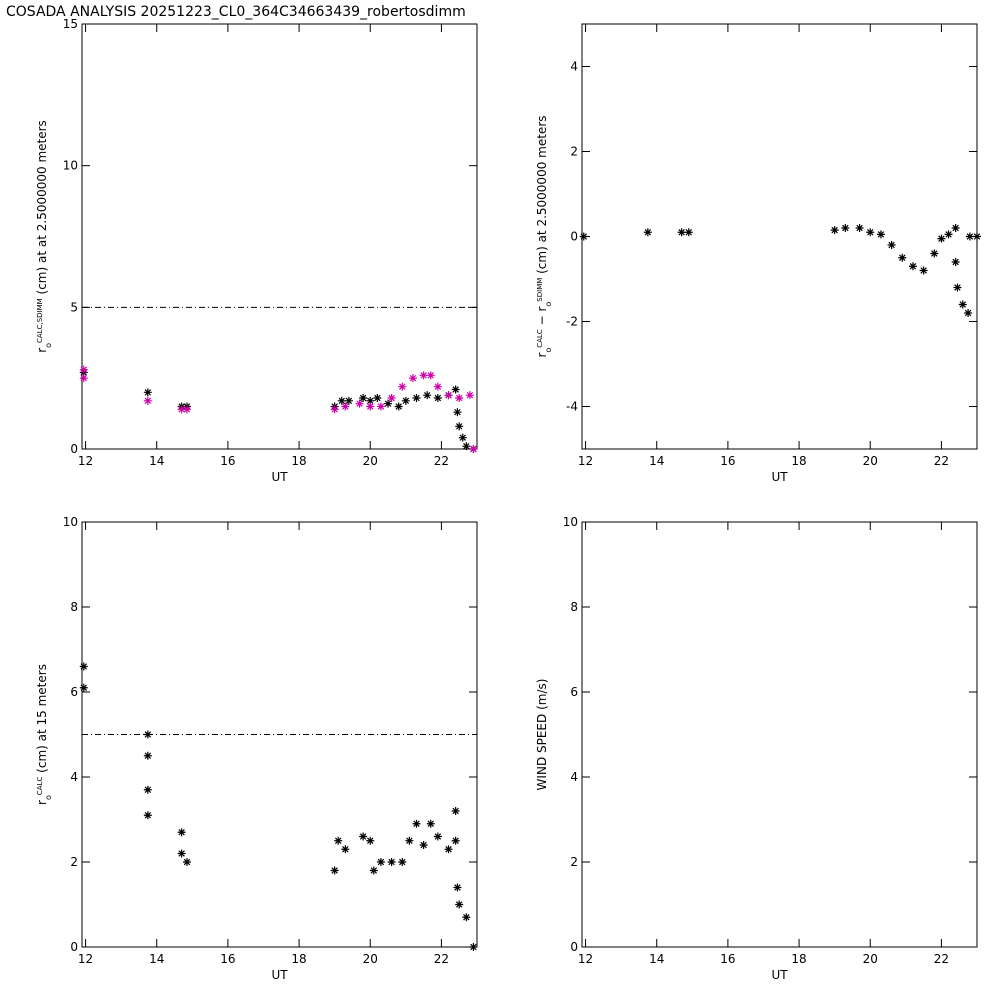  I want to click on y-axis-label-part: − r, so click(542, 318).